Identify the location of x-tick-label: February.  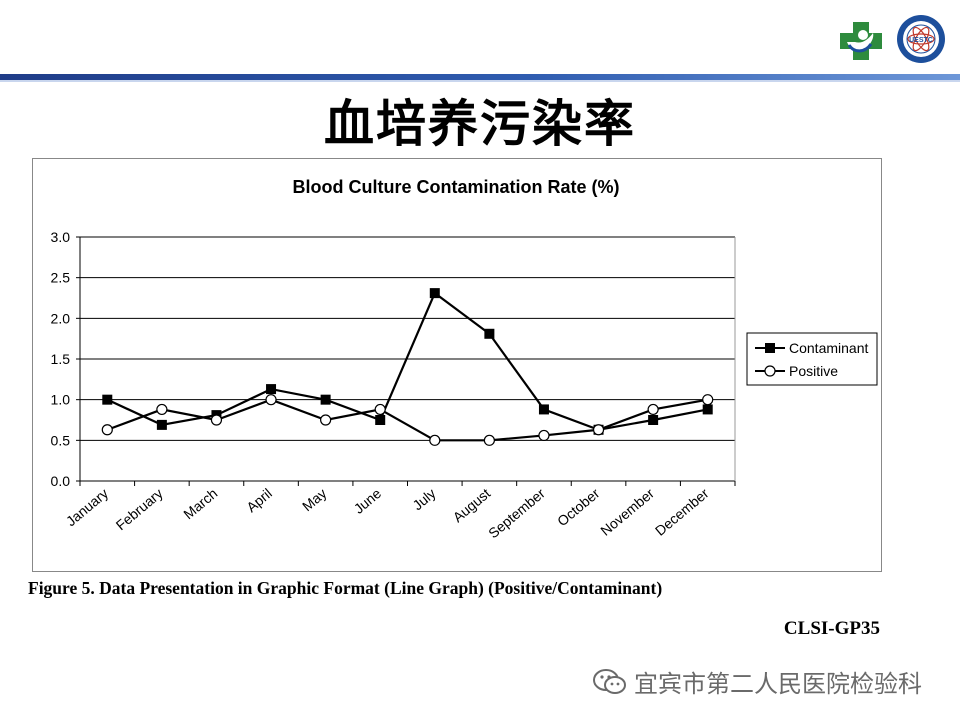
(139, 509).